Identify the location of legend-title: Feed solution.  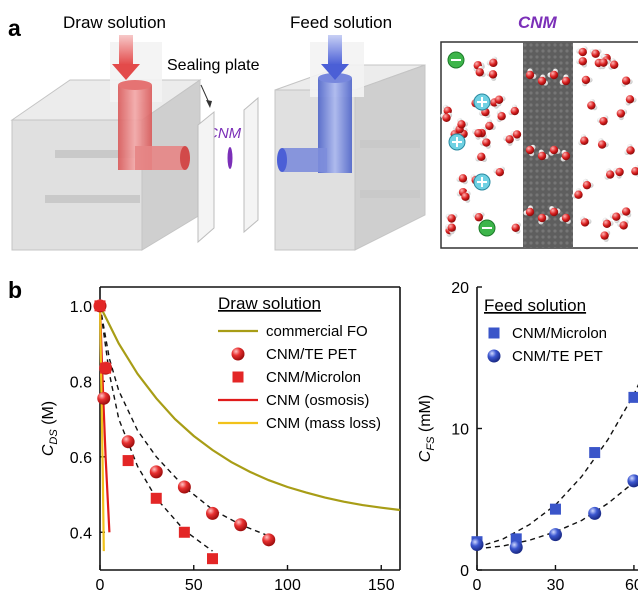
(535, 305).